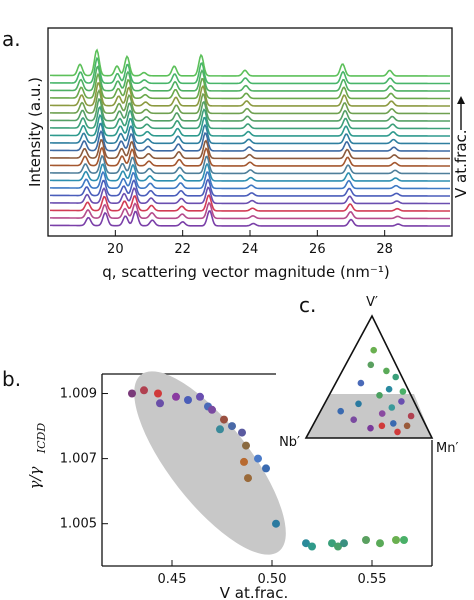 The width and height of the screenshot is (474, 600). I want to click on ternary-outline, so click(369, 376).